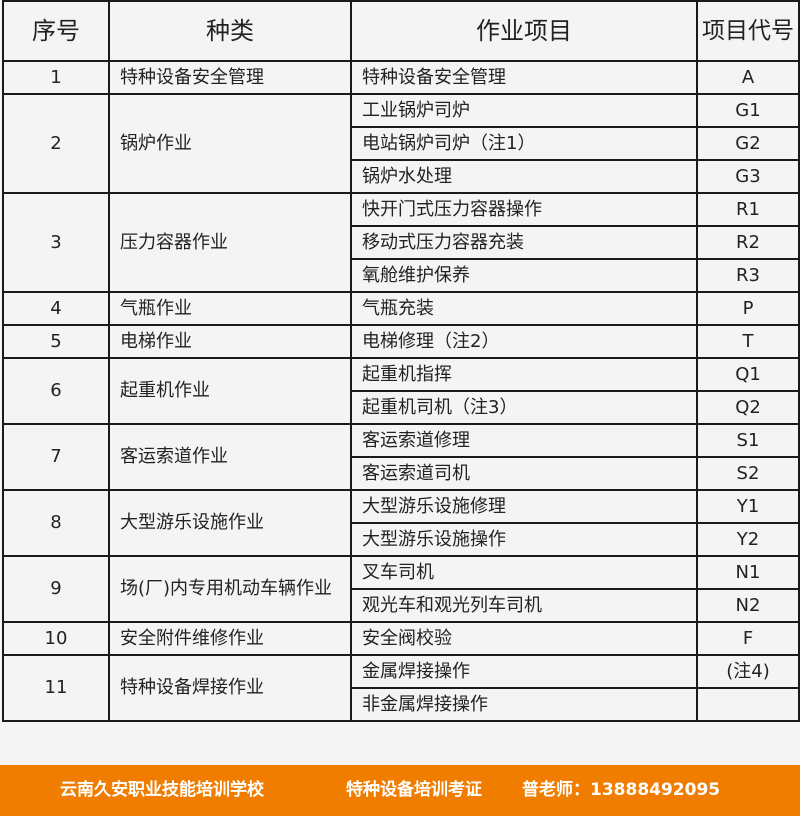  What do you see at coordinates (748, 275) in the screenshot?
I see `item-code: R3` at bounding box center [748, 275].